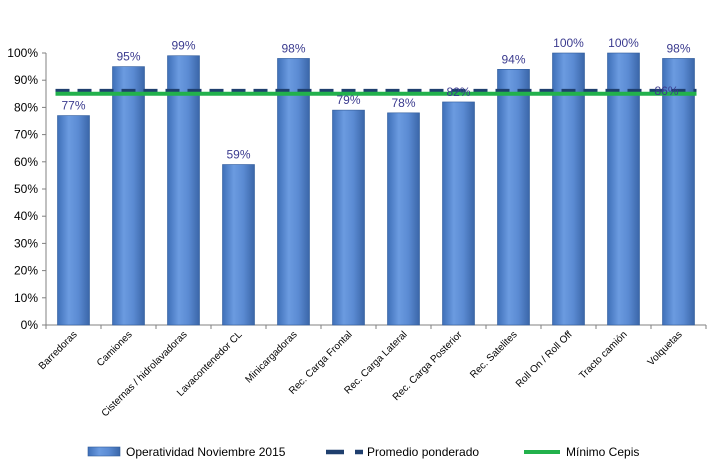 The height and width of the screenshot is (475, 726). Describe the element at coordinates (271, 357) in the screenshot. I see `x-category-label: Minicargadoras` at that location.